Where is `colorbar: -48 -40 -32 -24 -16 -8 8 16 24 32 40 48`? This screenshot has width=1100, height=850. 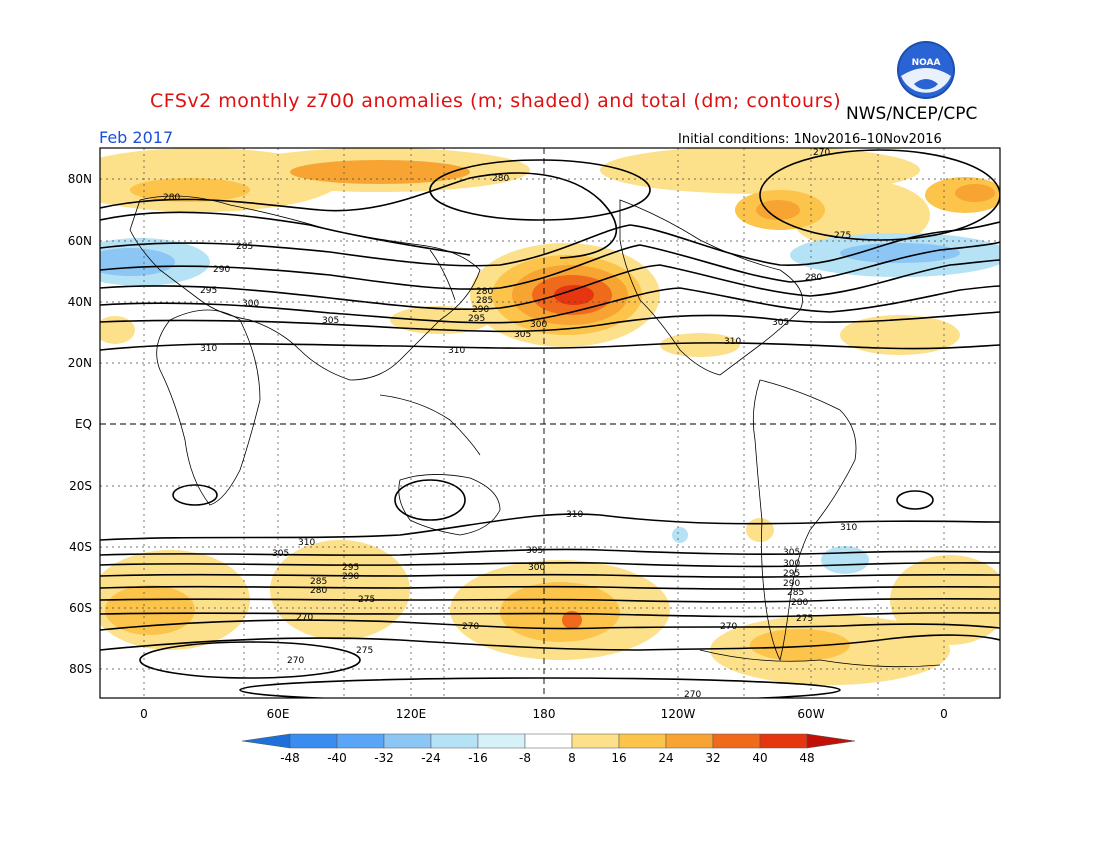
colorbar: -48 -40 -32 -24 -16 -8 8 16 24 32 40 48 is located at coordinates (548, 749).